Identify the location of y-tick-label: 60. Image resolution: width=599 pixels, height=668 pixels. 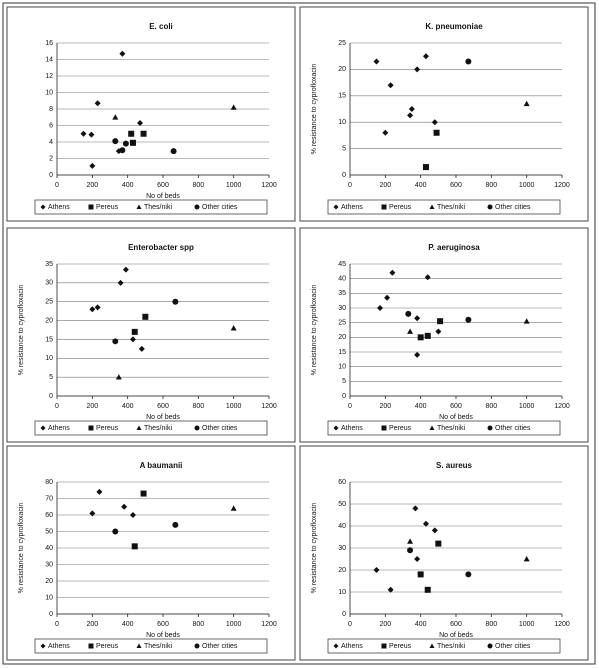
(49, 515).